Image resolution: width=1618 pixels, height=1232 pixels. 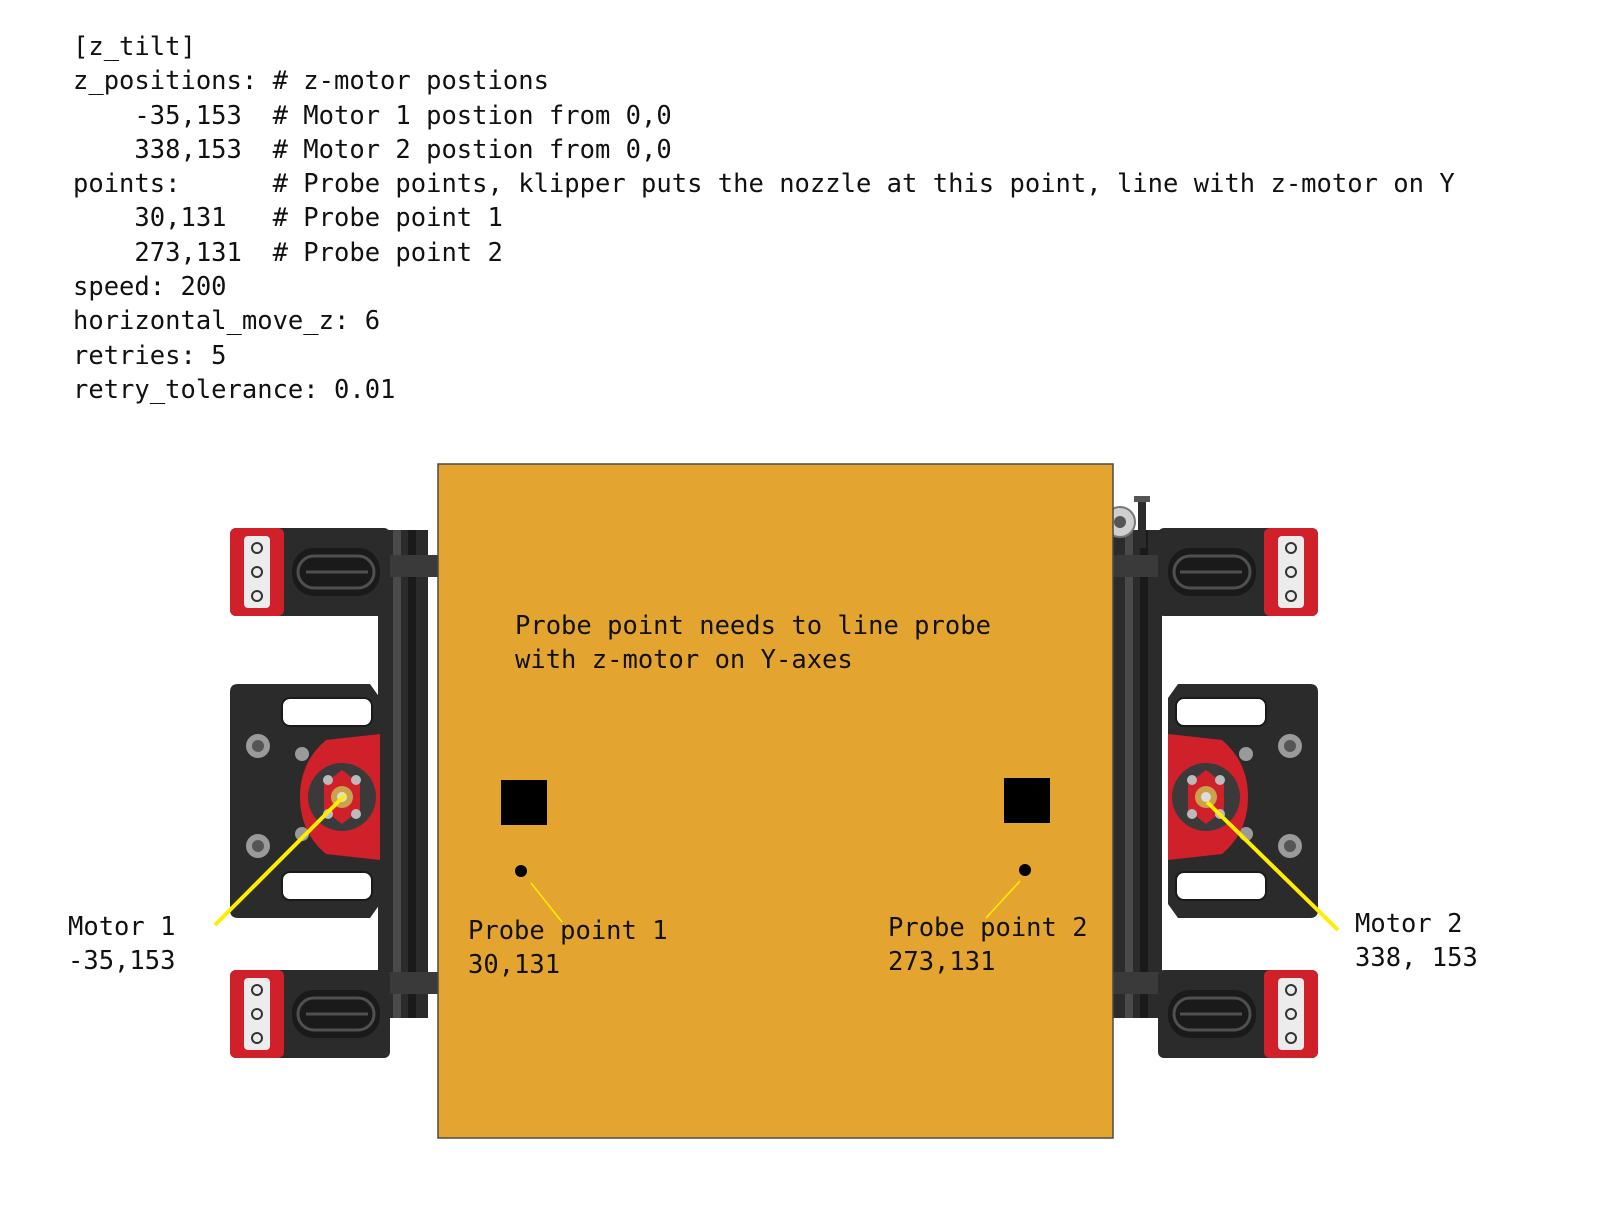 What do you see at coordinates (521, 871) in the screenshot?
I see `probe-point-1-dot` at bounding box center [521, 871].